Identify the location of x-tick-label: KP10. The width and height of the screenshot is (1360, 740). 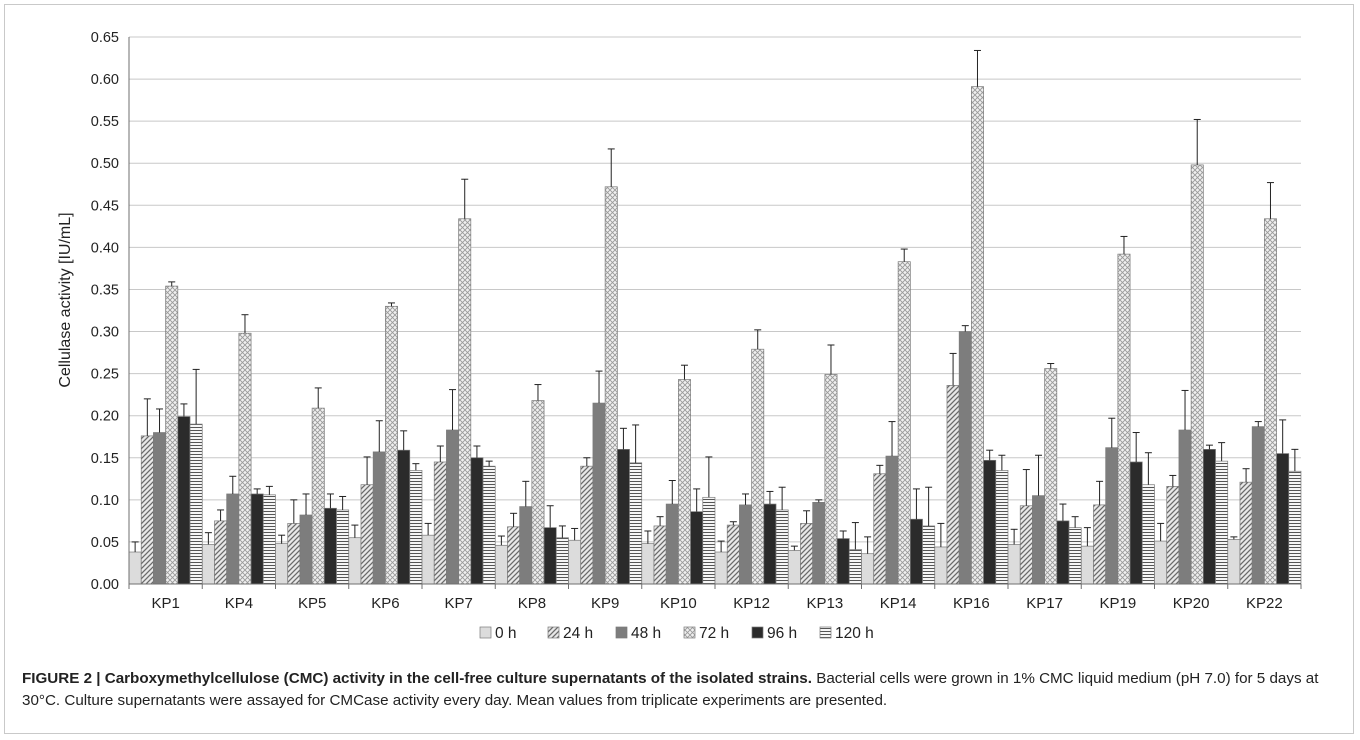
(678, 603).